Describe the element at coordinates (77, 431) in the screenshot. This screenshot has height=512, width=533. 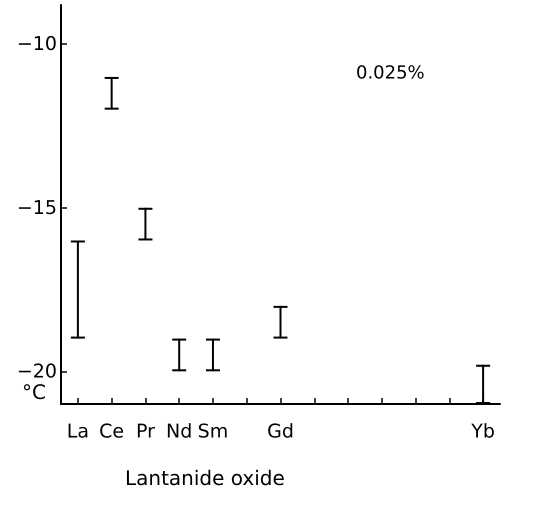
I see `x-tick-label: La` at that location.